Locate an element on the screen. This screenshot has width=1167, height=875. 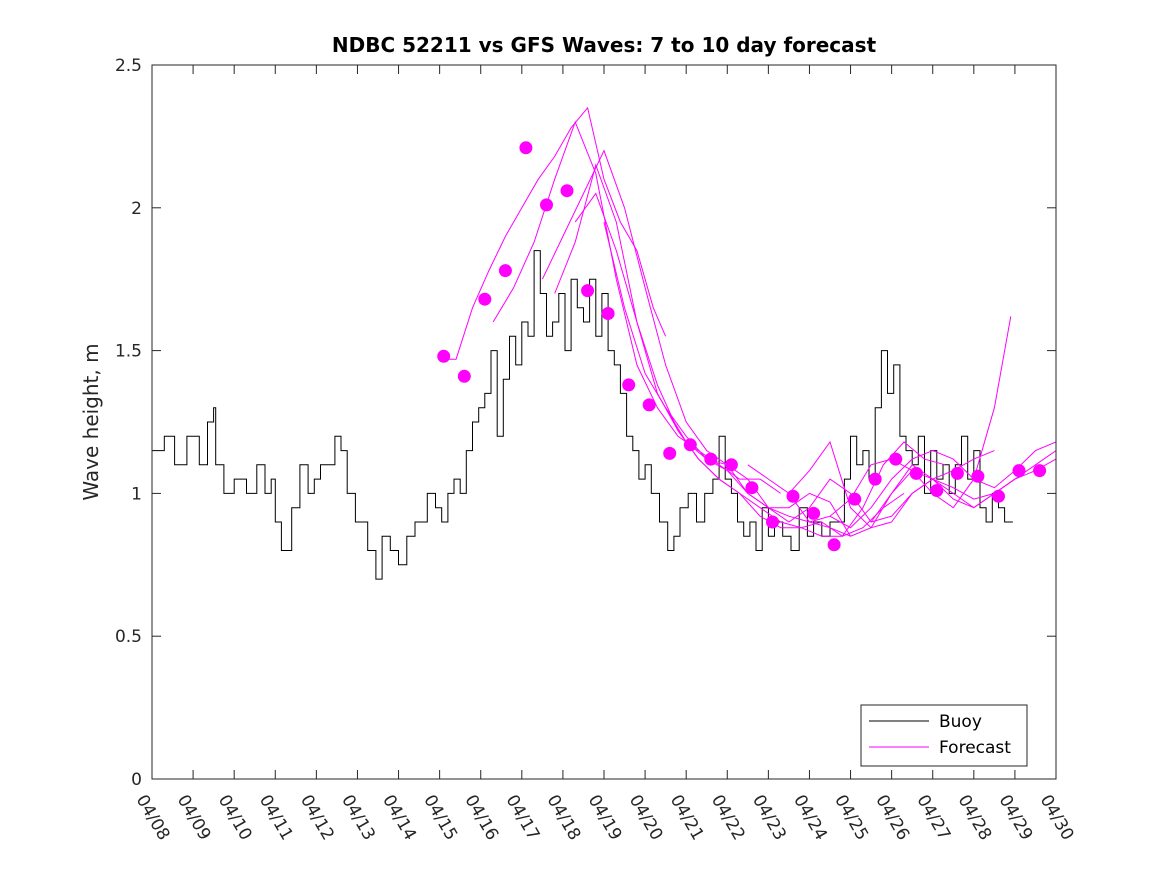
legend-box is located at coordinates (944, 735).